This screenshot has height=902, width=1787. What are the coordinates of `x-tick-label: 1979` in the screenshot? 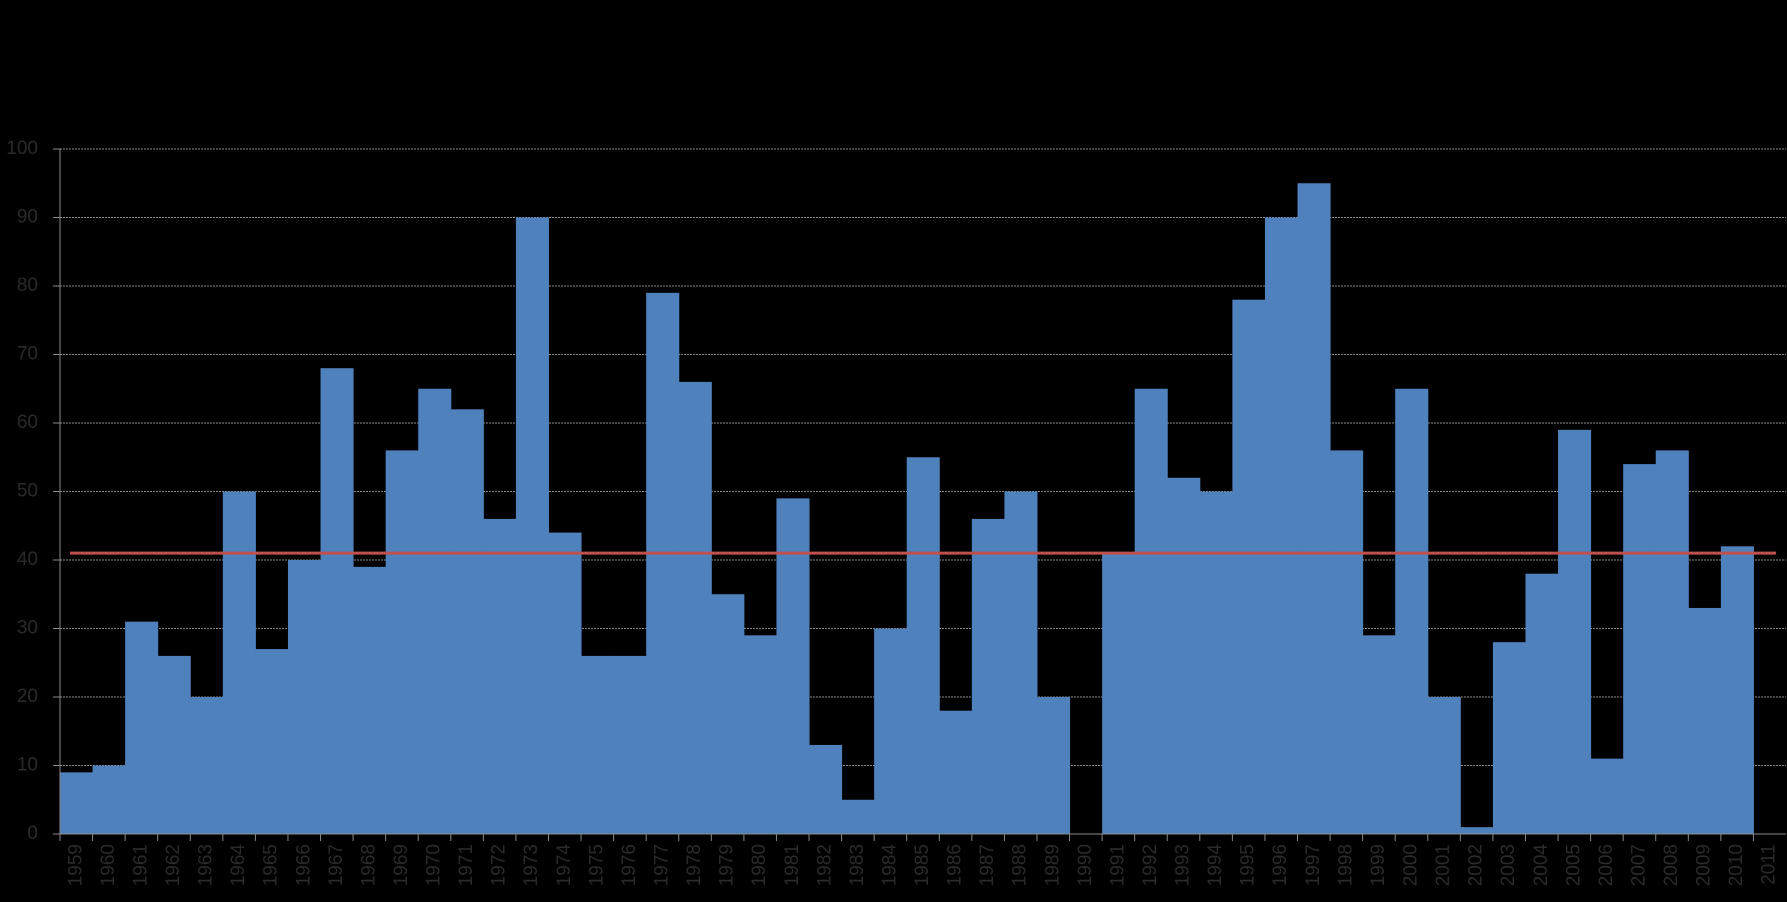 It's located at (727, 865).